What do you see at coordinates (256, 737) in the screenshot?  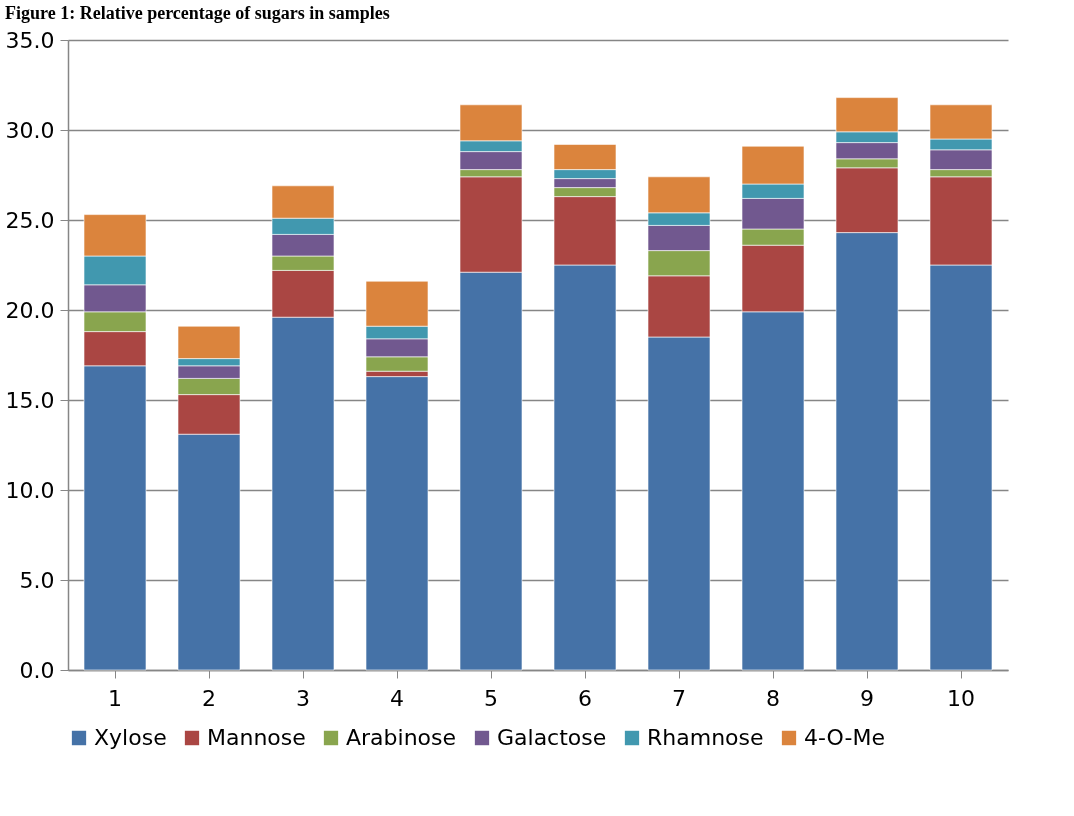 I see `legend-label: Mannose` at bounding box center [256, 737].